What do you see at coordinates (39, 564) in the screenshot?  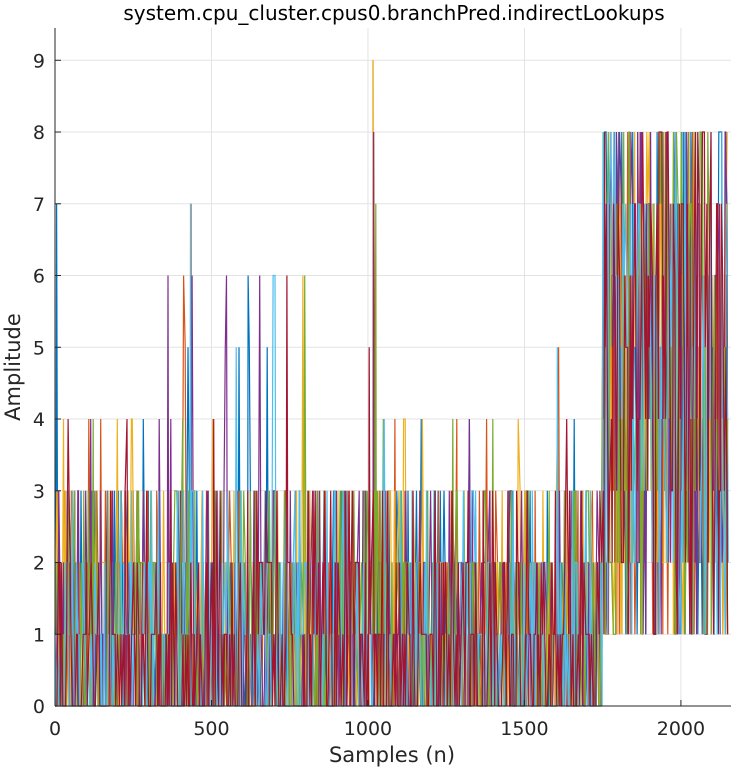 I see `y-tick-label: 2` at bounding box center [39, 564].